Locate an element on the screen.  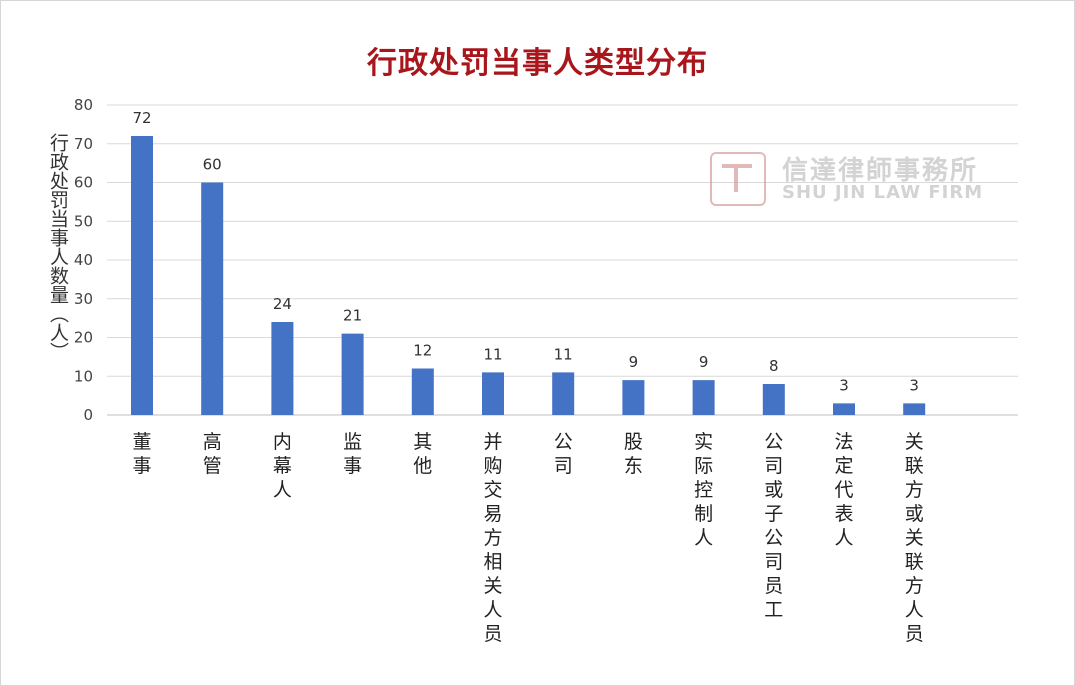
y-tick-label: 0 is located at coordinates (88, 415).